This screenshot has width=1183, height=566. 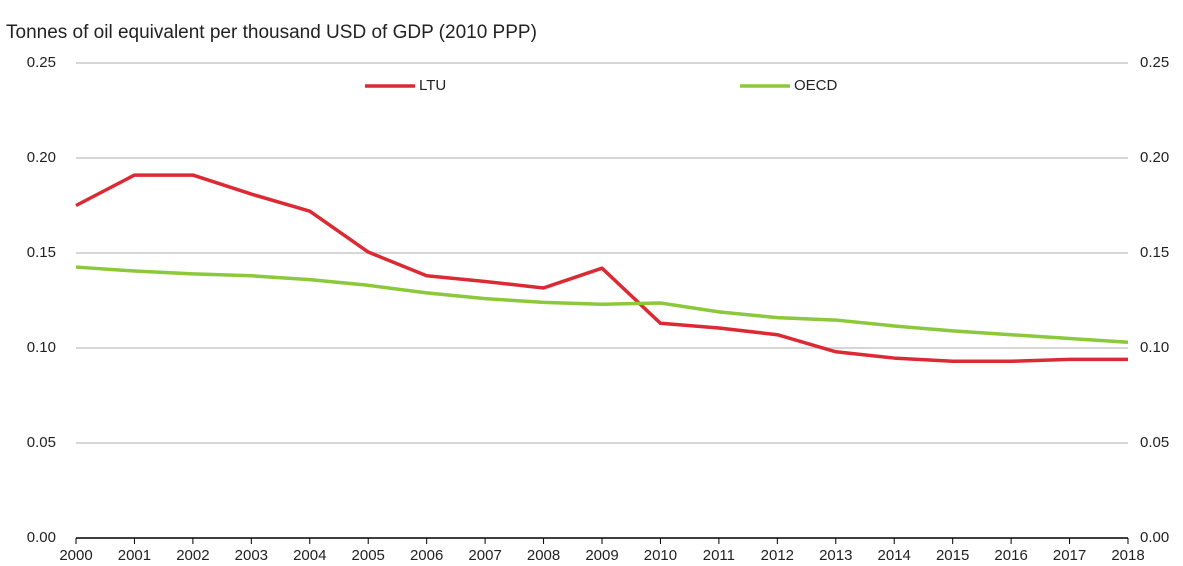 What do you see at coordinates (192, 555) in the screenshot?
I see `x-tick-label: 2002` at bounding box center [192, 555].